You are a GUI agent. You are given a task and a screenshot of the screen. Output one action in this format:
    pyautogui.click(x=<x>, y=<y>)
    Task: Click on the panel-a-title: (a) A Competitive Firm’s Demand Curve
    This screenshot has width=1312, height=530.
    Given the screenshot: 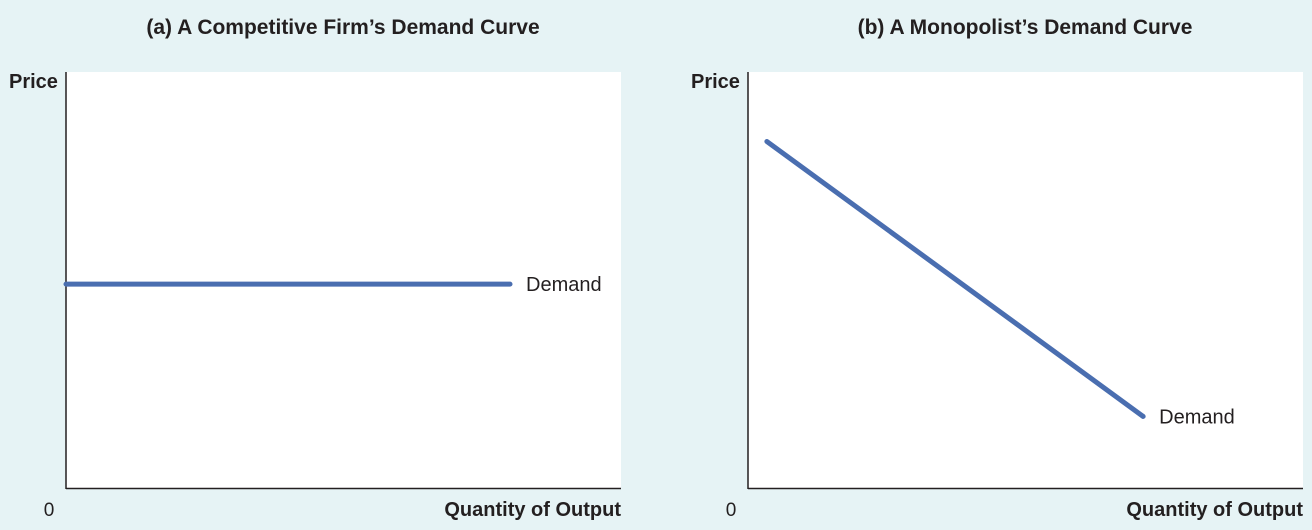 What is the action you would take?
    pyautogui.click(x=342, y=27)
    